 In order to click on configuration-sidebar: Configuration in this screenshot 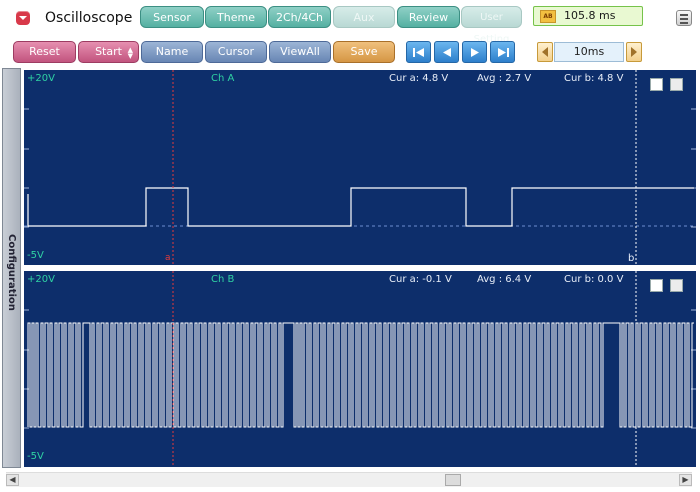, I will do `click(11, 268)`.